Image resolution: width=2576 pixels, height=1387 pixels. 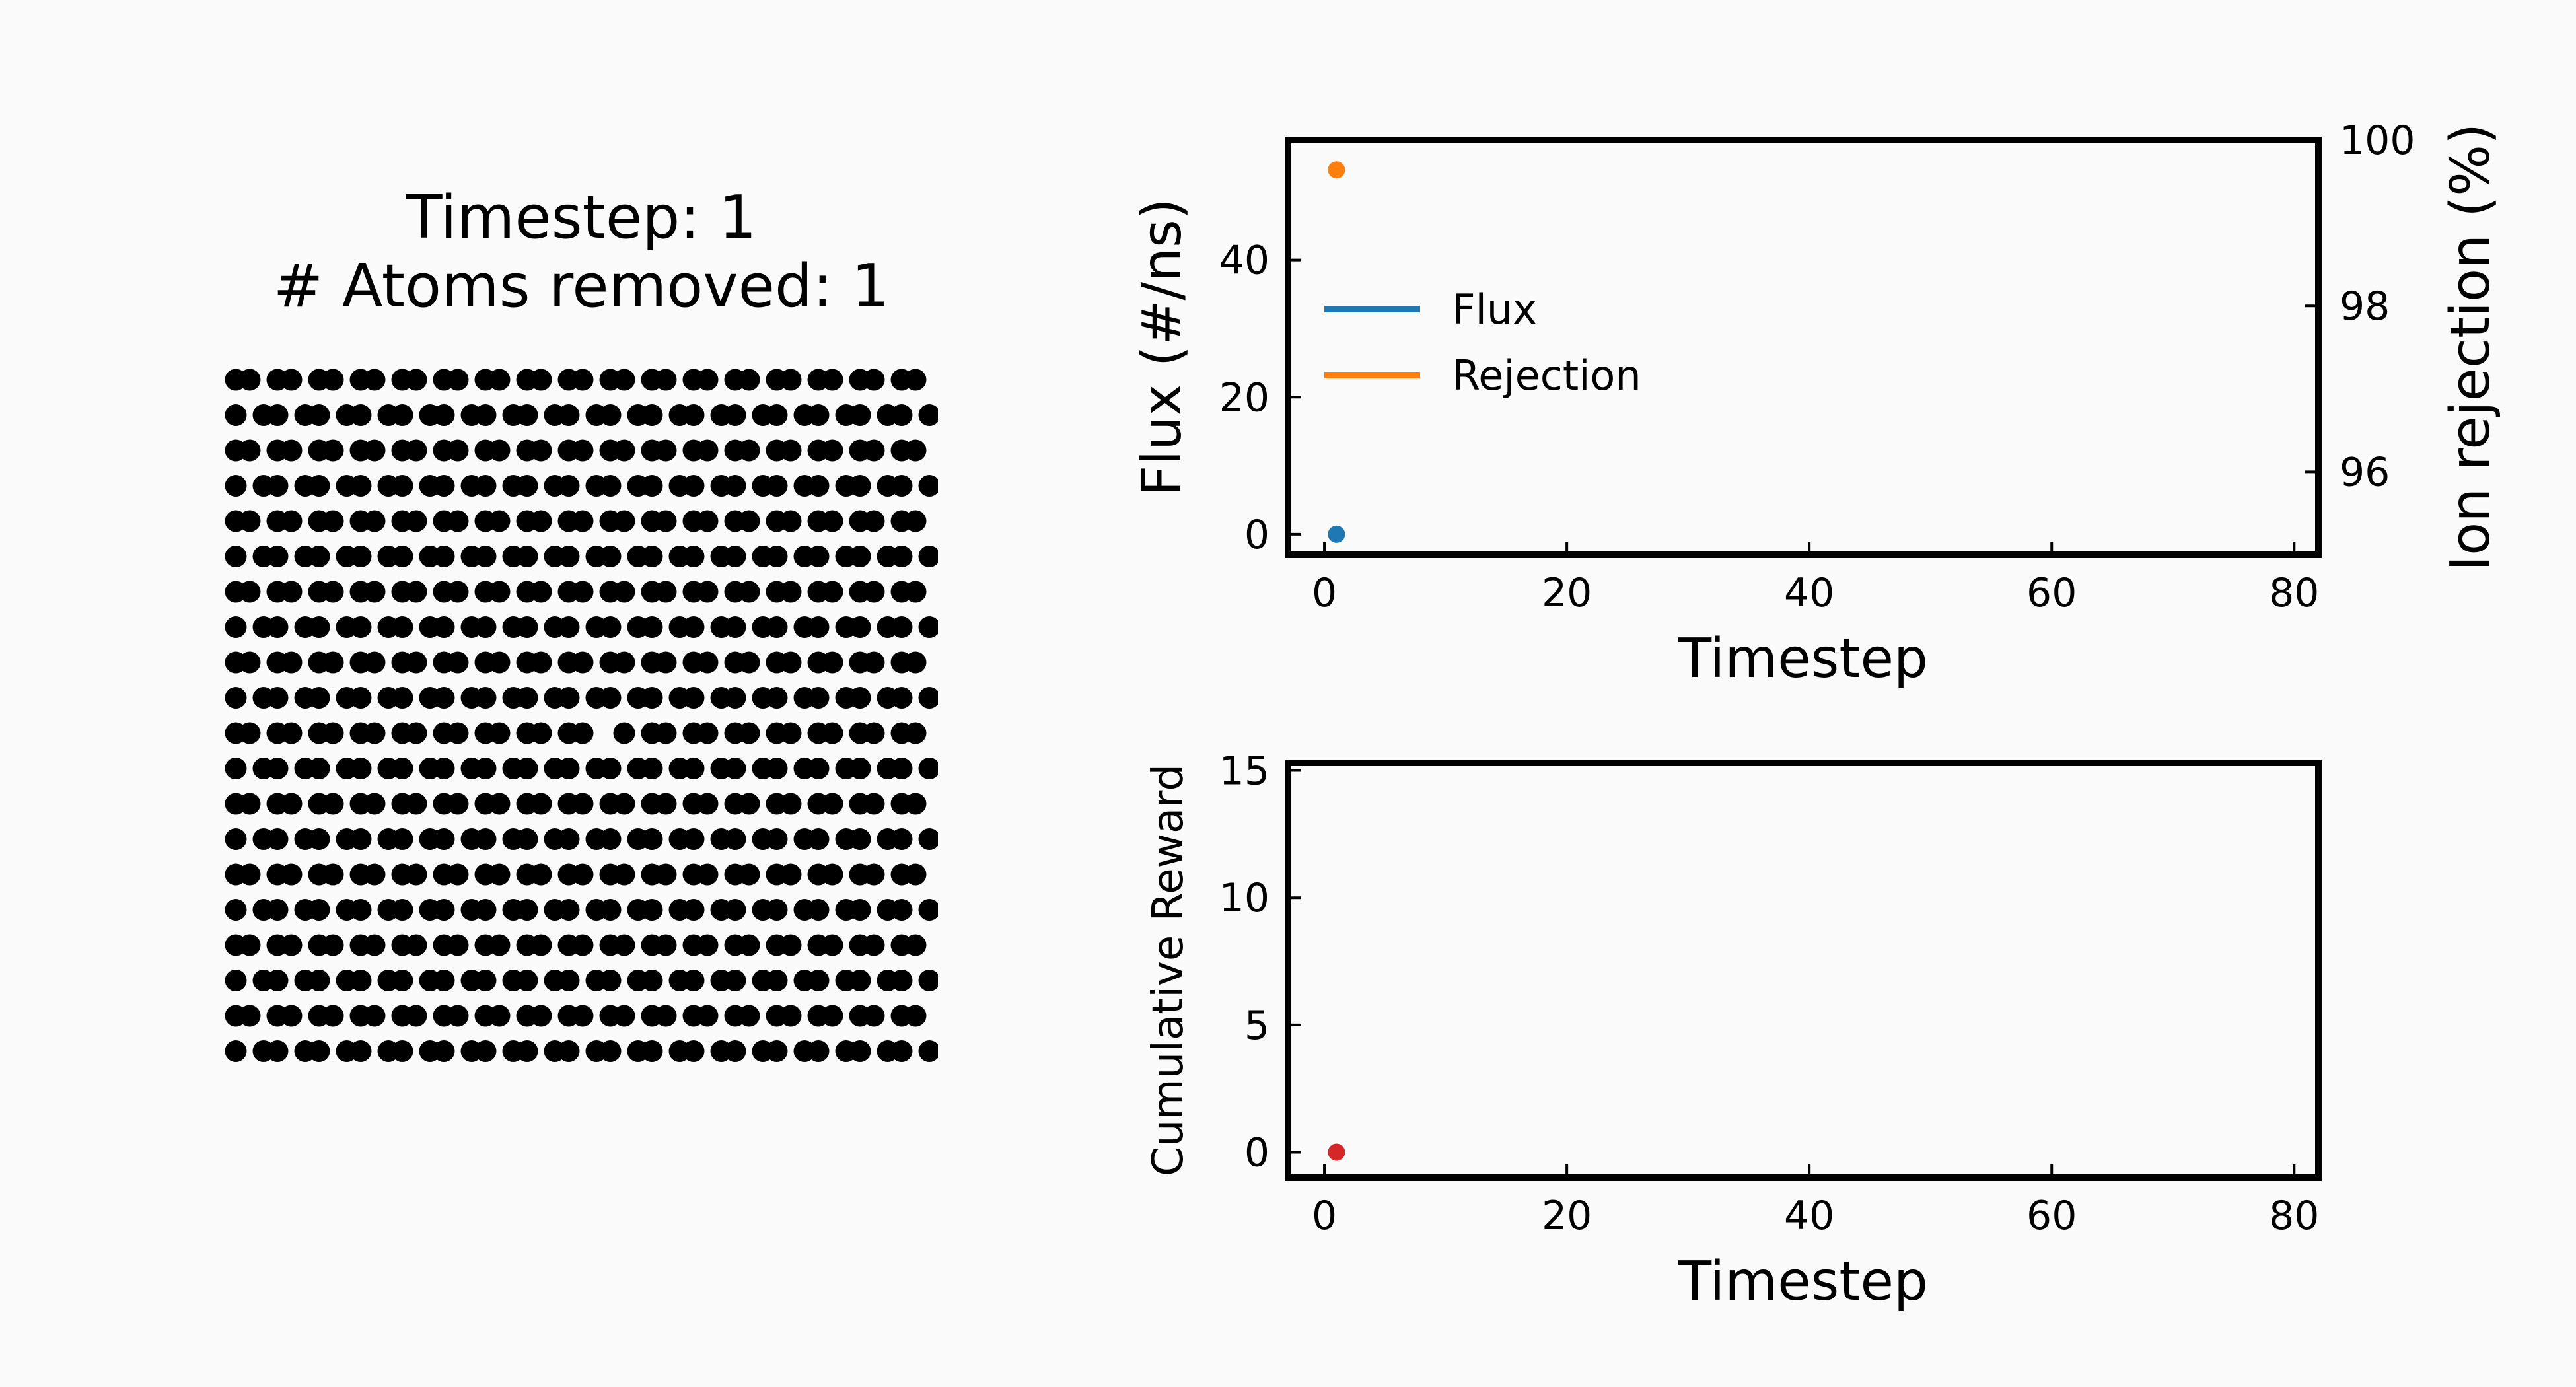 What do you see at coordinates (1257, 535) in the screenshot?
I see `top-chart-y-tick-label: 0` at bounding box center [1257, 535].